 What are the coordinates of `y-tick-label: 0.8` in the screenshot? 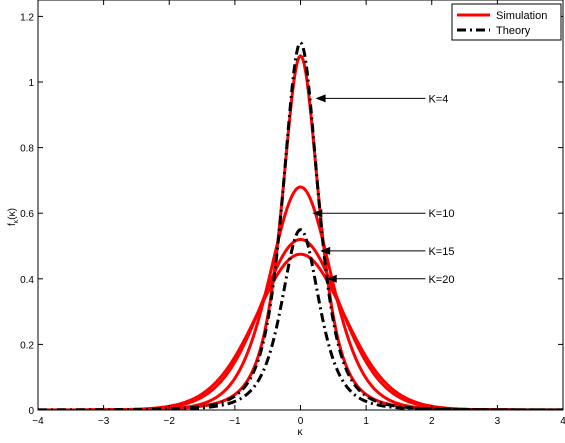 It's located at (27, 149).